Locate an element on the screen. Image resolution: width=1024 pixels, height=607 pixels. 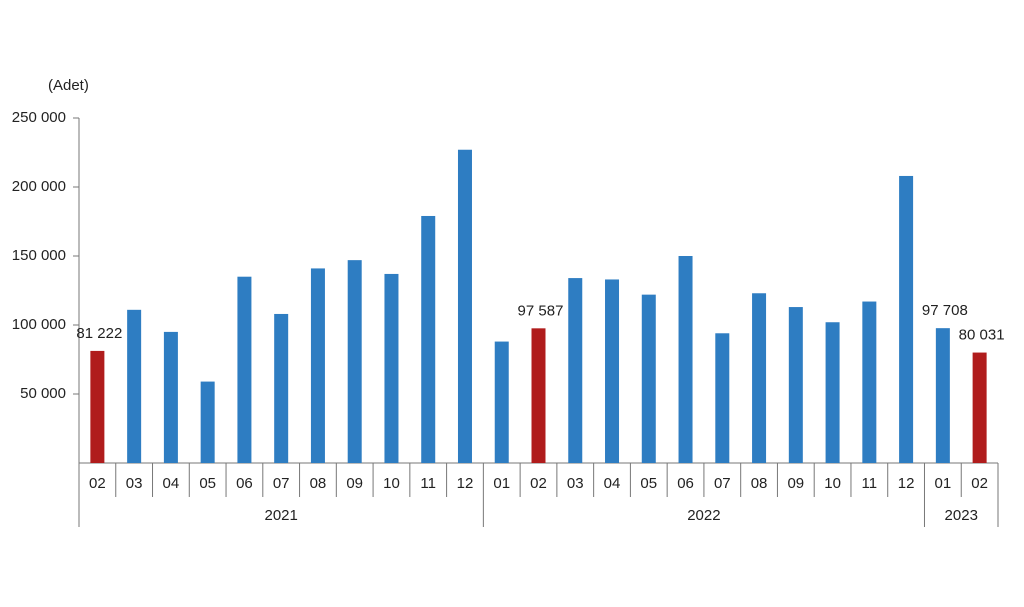
y-tick-label: 50 000 is located at coordinates (43, 393).